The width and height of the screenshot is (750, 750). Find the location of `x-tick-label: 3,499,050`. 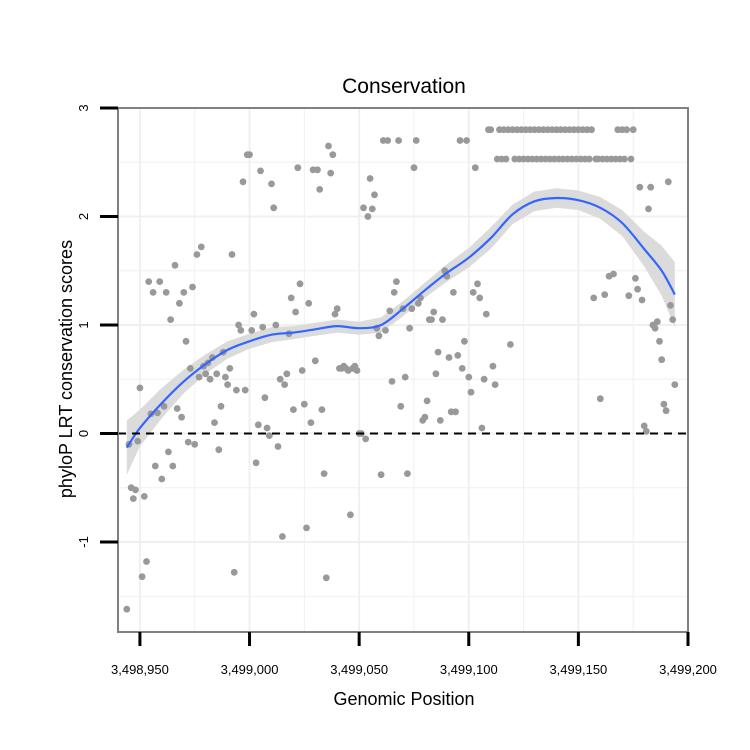

x-tick-label: 3,499,050 is located at coordinates (359, 669).